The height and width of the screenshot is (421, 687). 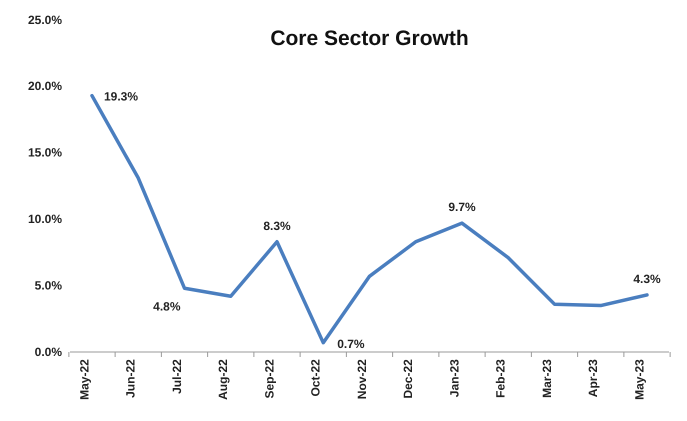 I want to click on x-tick-label: Jun-22, so click(x=131, y=378).